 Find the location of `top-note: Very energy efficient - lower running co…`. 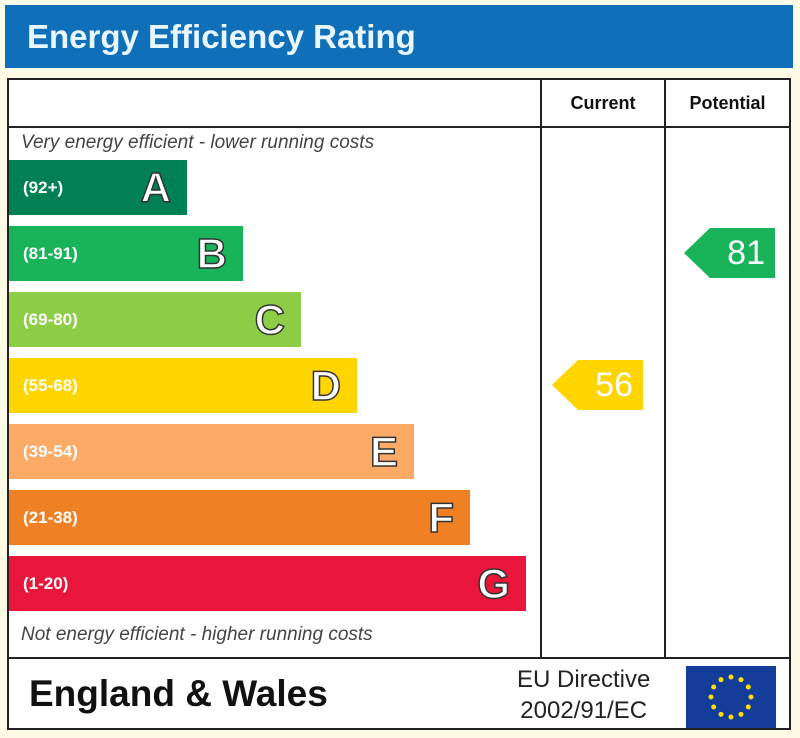

top-note: Very energy efficient - lower running co… is located at coordinates (198, 142).